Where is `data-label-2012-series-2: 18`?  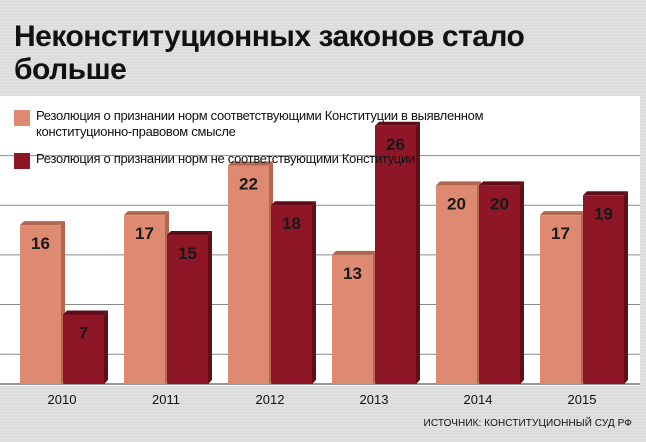 data-label-2012-series-2: 18 is located at coordinates (291, 223).